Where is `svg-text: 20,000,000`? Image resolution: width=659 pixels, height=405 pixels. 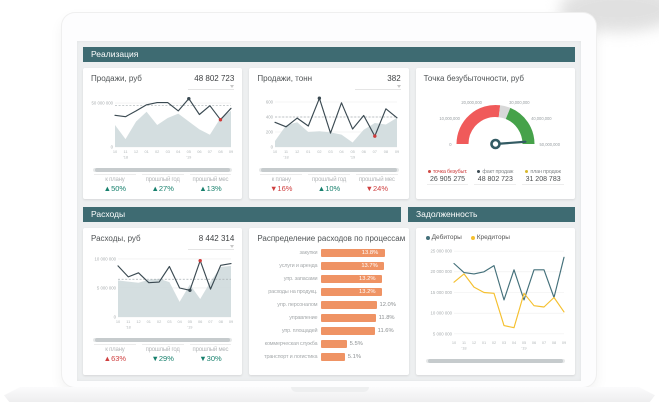 svg-text: 20,000,000 is located at coordinates (471, 102).